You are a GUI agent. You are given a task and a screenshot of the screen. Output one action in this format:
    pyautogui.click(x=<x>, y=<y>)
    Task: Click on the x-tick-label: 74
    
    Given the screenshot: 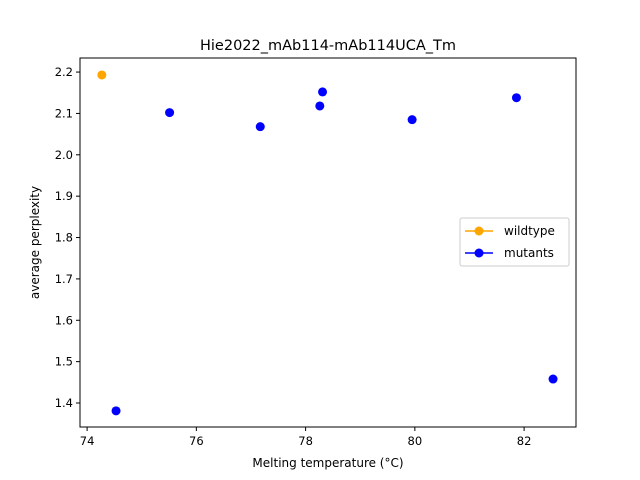 What is the action you would take?
    pyautogui.click(x=87, y=441)
    